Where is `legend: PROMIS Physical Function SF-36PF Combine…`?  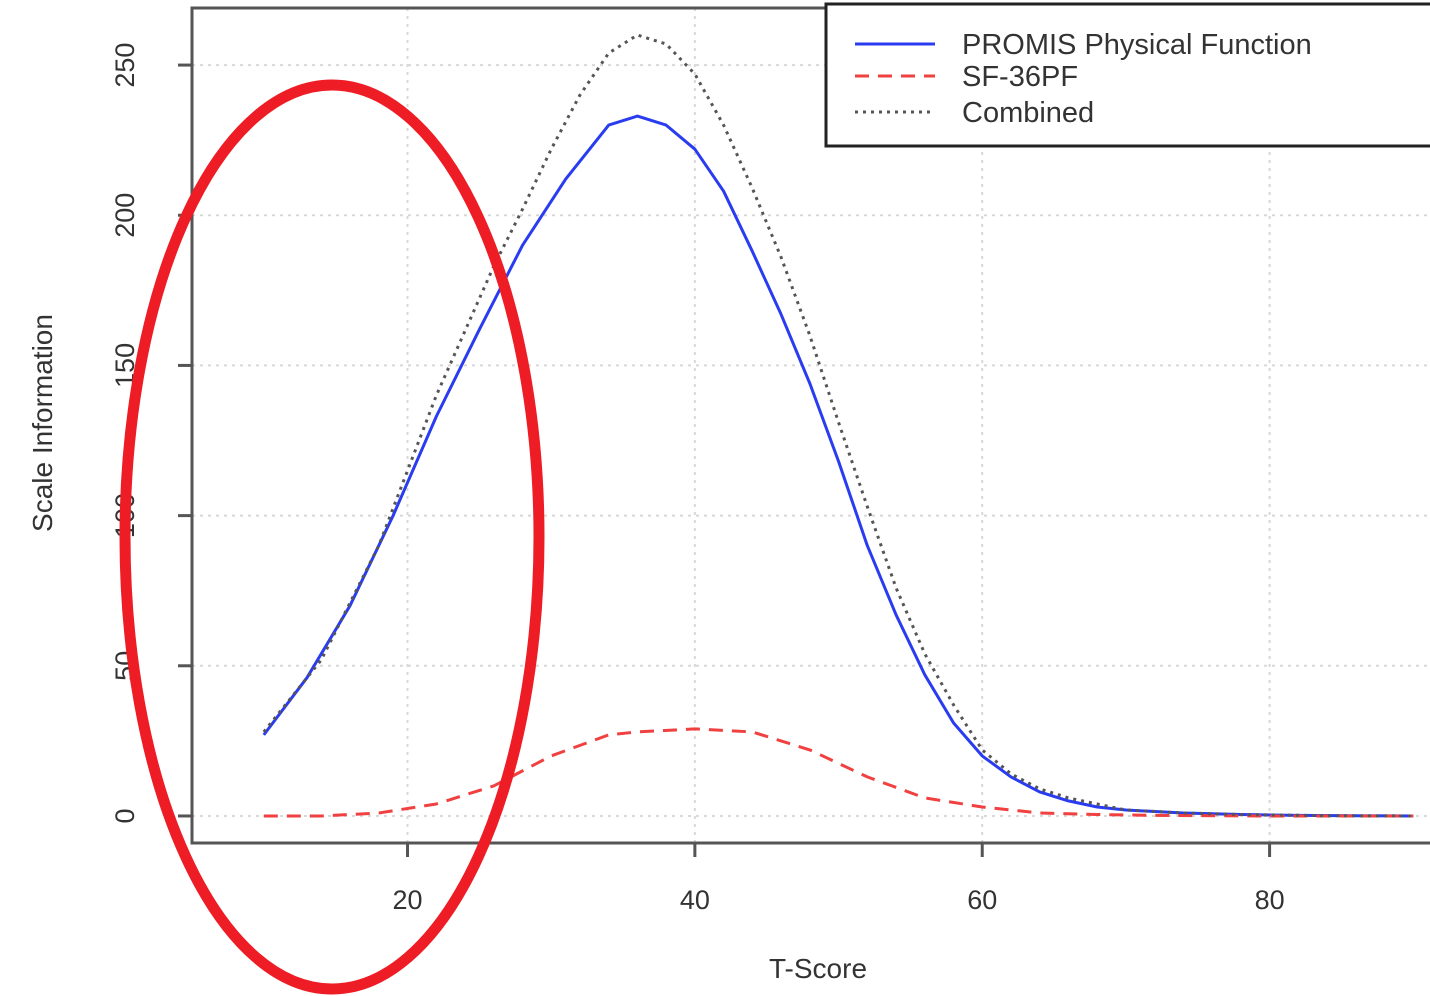 legend: PROMIS Physical Function SF-36PF Combine… is located at coordinates (1127, 75).